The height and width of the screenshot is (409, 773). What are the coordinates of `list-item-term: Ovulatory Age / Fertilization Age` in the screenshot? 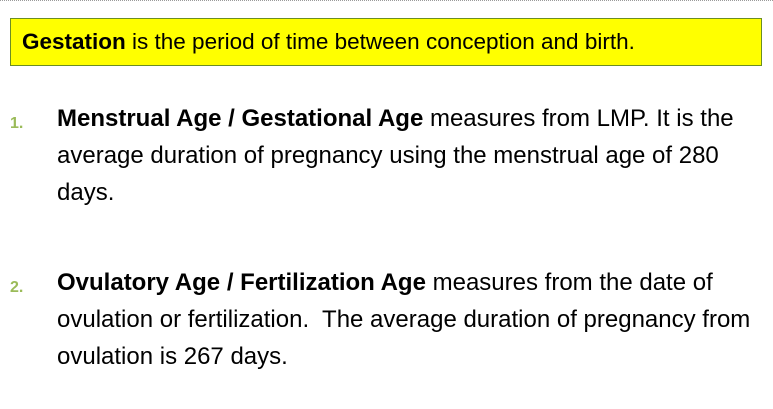 It's located at (241, 282).